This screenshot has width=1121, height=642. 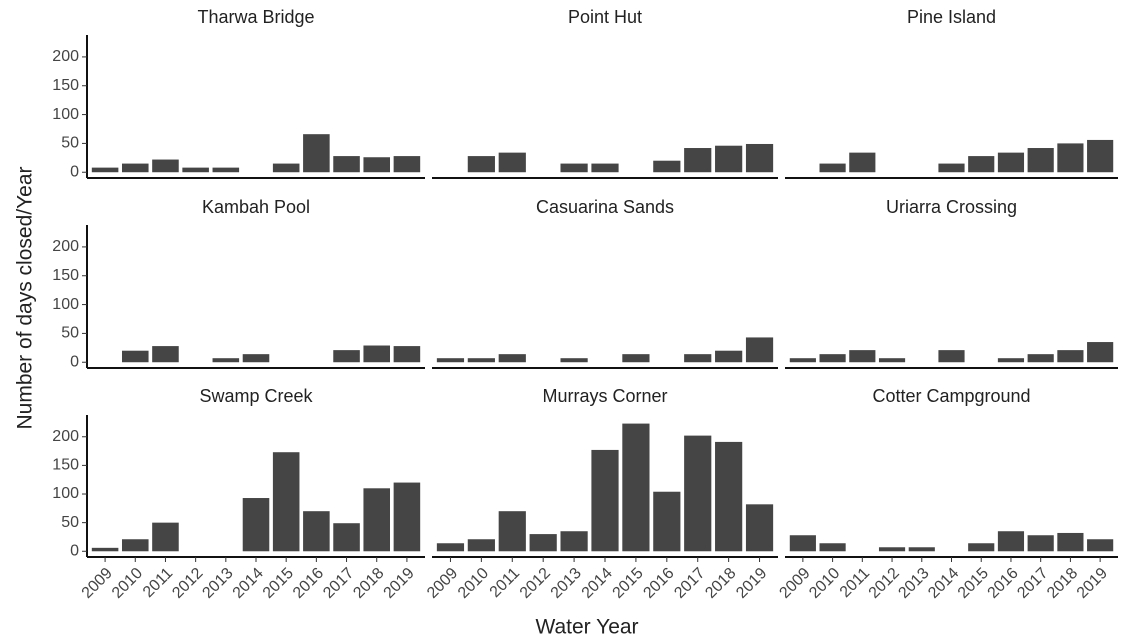 What do you see at coordinates (951, 396) in the screenshot?
I see `panel-title: Cotter Campground` at bounding box center [951, 396].